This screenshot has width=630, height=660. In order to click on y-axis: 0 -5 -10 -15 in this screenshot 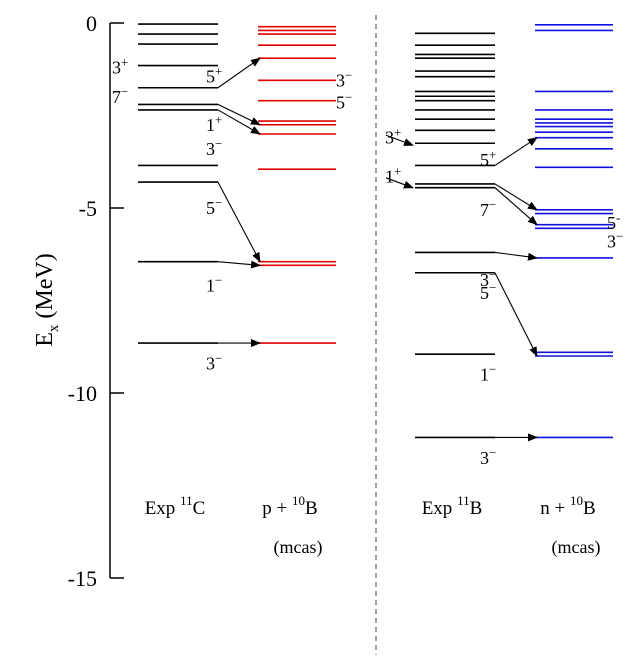, I will do `click(96, 301)`.